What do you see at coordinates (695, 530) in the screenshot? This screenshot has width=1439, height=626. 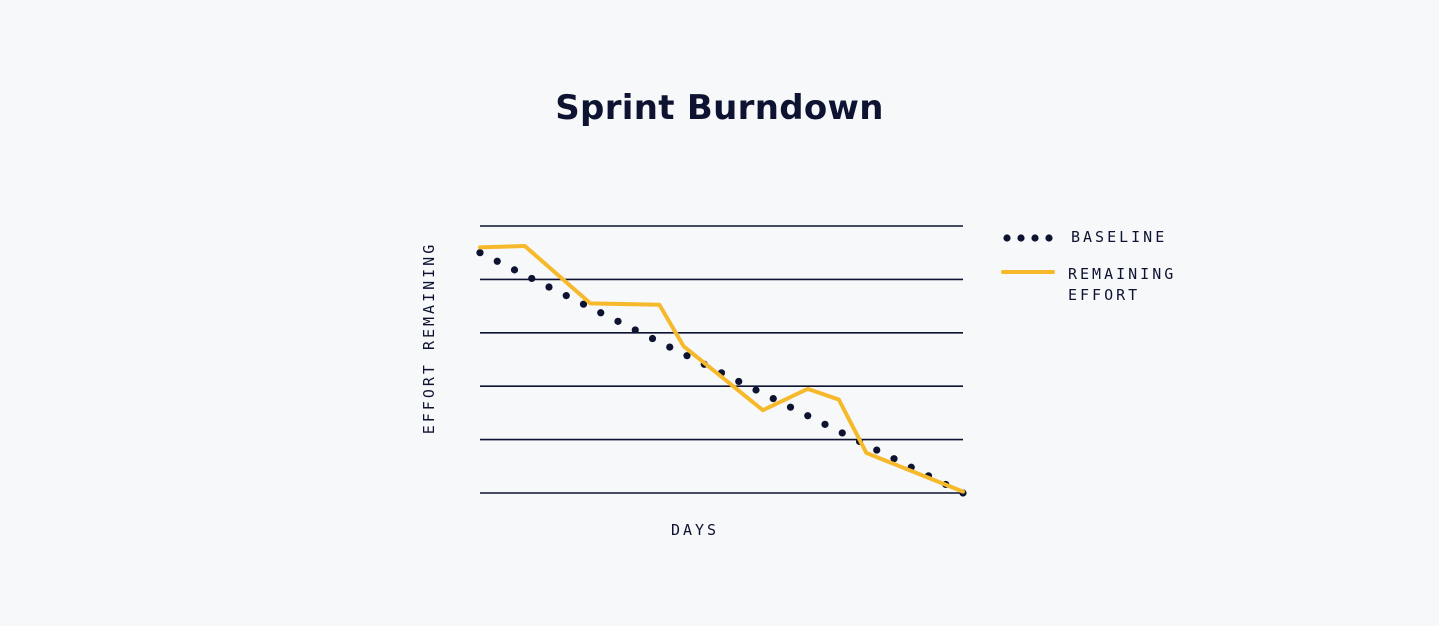 I see `x-axis-label: DAYS` at bounding box center [695, 530].